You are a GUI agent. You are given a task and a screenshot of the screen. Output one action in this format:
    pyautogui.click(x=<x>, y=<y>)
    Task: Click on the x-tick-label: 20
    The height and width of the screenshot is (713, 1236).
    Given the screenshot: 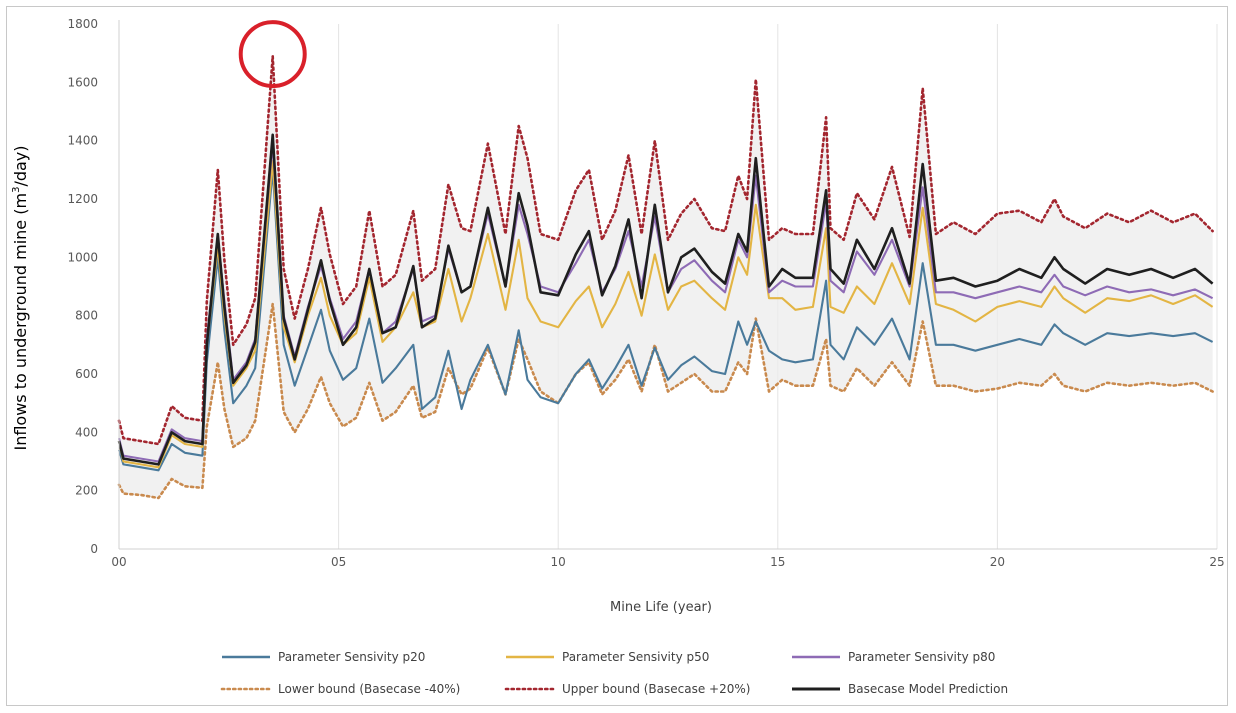 What is the action you would take?
    pyautogui.click(x=997, y=562)
    